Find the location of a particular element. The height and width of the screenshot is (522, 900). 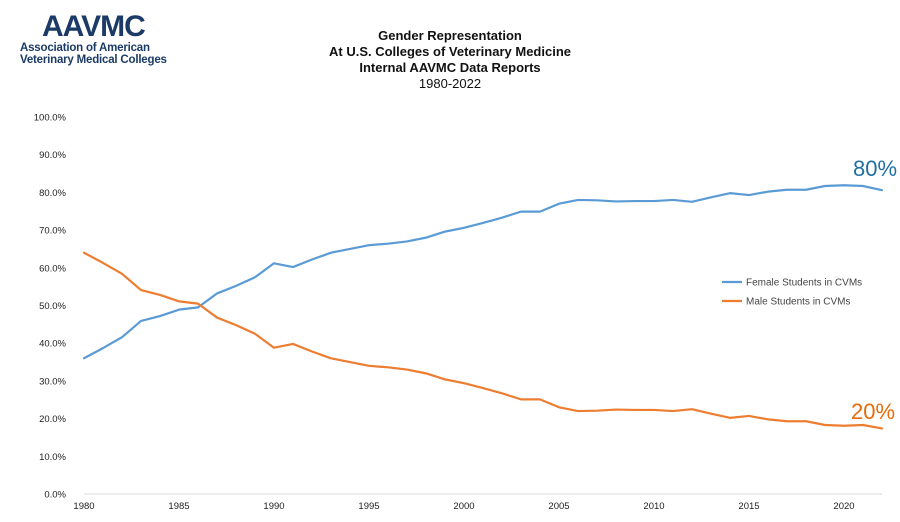

x-tick-label: 2015 is located at coordinates (748, 506).